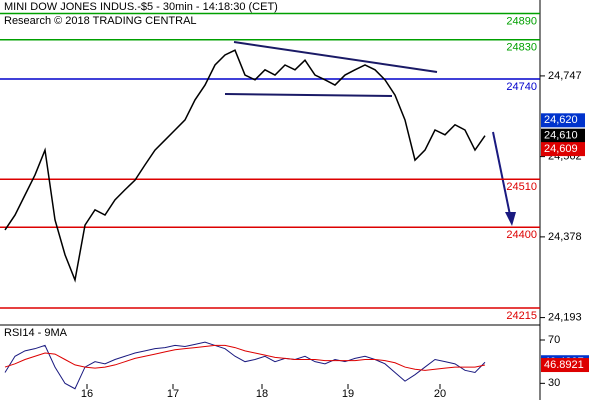 The width and height of the screenshot is (590, 400). I want to click on level-label: 24830, so click(521, 48).